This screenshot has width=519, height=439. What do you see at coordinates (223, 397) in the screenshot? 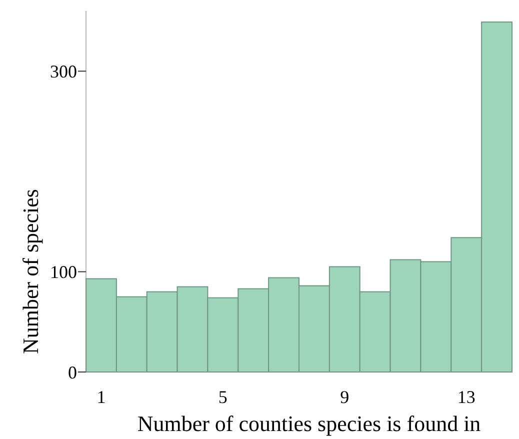
I see `x-tick-label: 5` at bounding box center [223, 397].